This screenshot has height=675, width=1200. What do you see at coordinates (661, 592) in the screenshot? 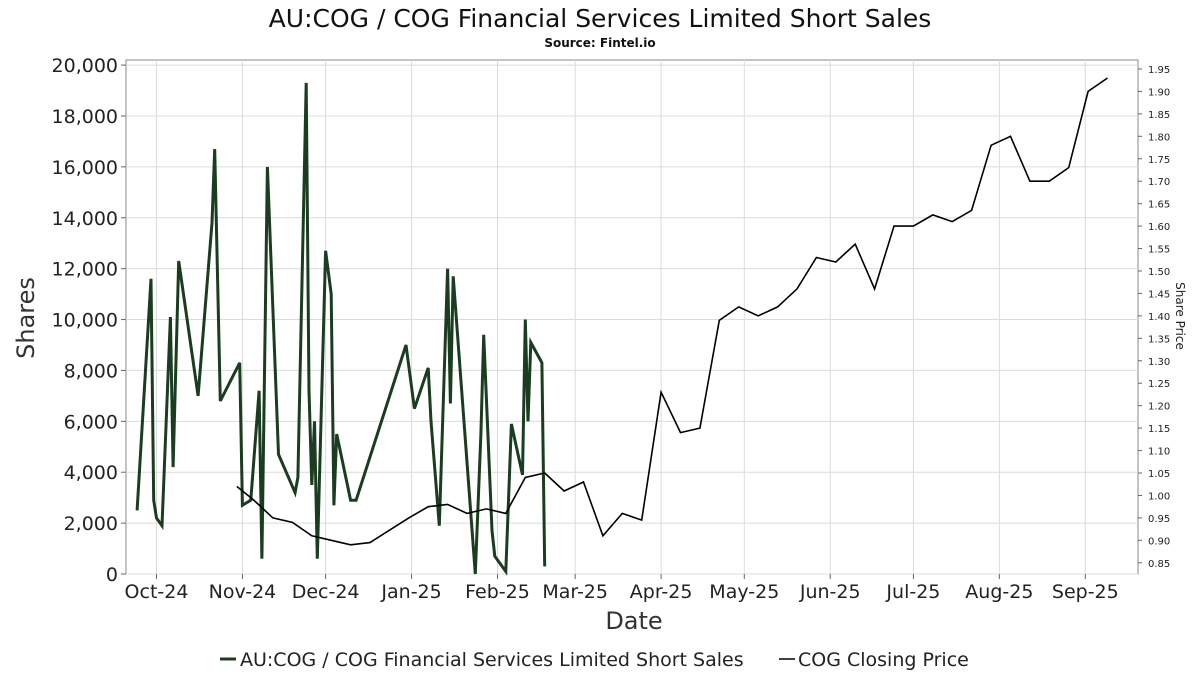
I see `x-tick-label: Apr-25` at bounding box center [661, 592].